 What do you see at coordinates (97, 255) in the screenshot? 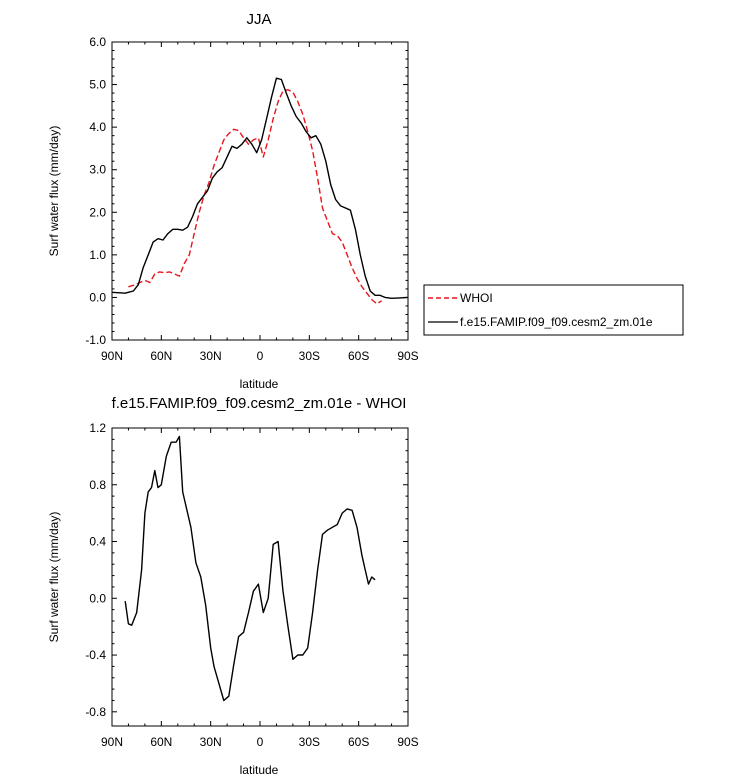
I see `y-tick-label: 1.0` at bounding box center [97, 255].